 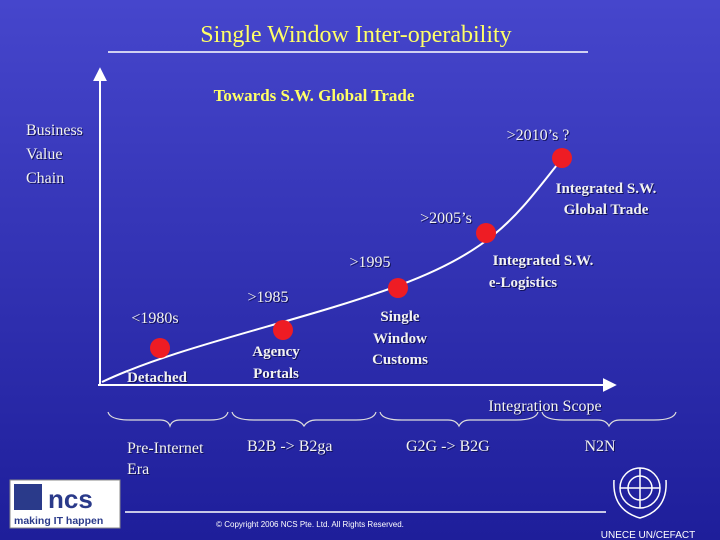 I want to click on title: Single Window Inter-operability, so click(x=355, y=35).